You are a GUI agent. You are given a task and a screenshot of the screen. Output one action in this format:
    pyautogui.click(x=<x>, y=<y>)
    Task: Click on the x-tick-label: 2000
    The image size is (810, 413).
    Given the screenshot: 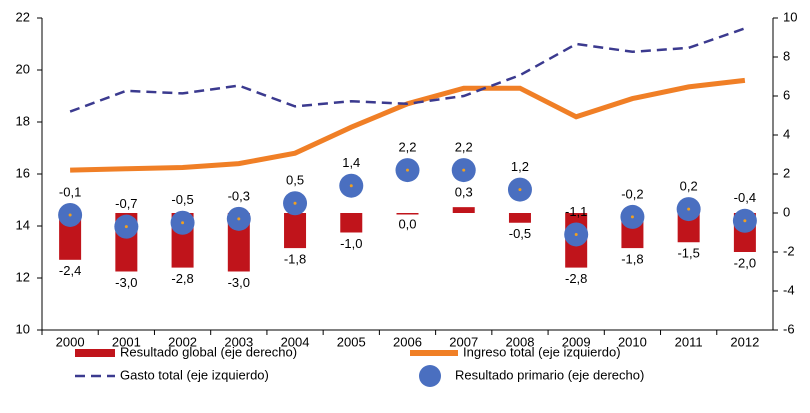 What is the action you would take?
    pyautogui.click(x=70, y=341)
    